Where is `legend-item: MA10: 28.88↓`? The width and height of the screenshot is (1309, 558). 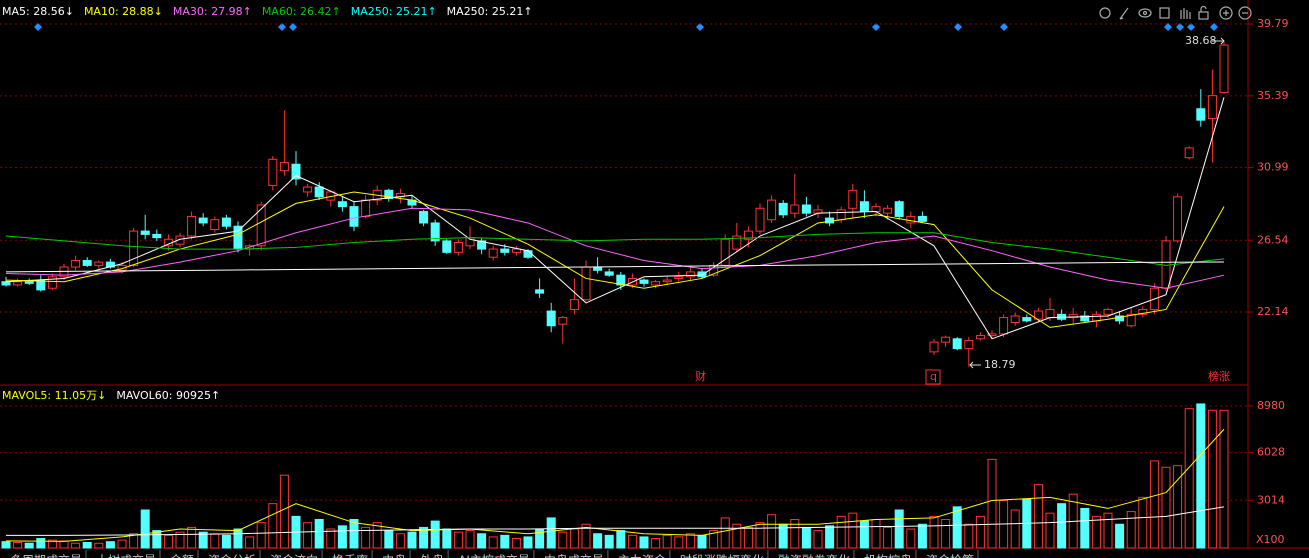 legend-item: MA10: 28.88↓ is located at coordinates (123, 11).